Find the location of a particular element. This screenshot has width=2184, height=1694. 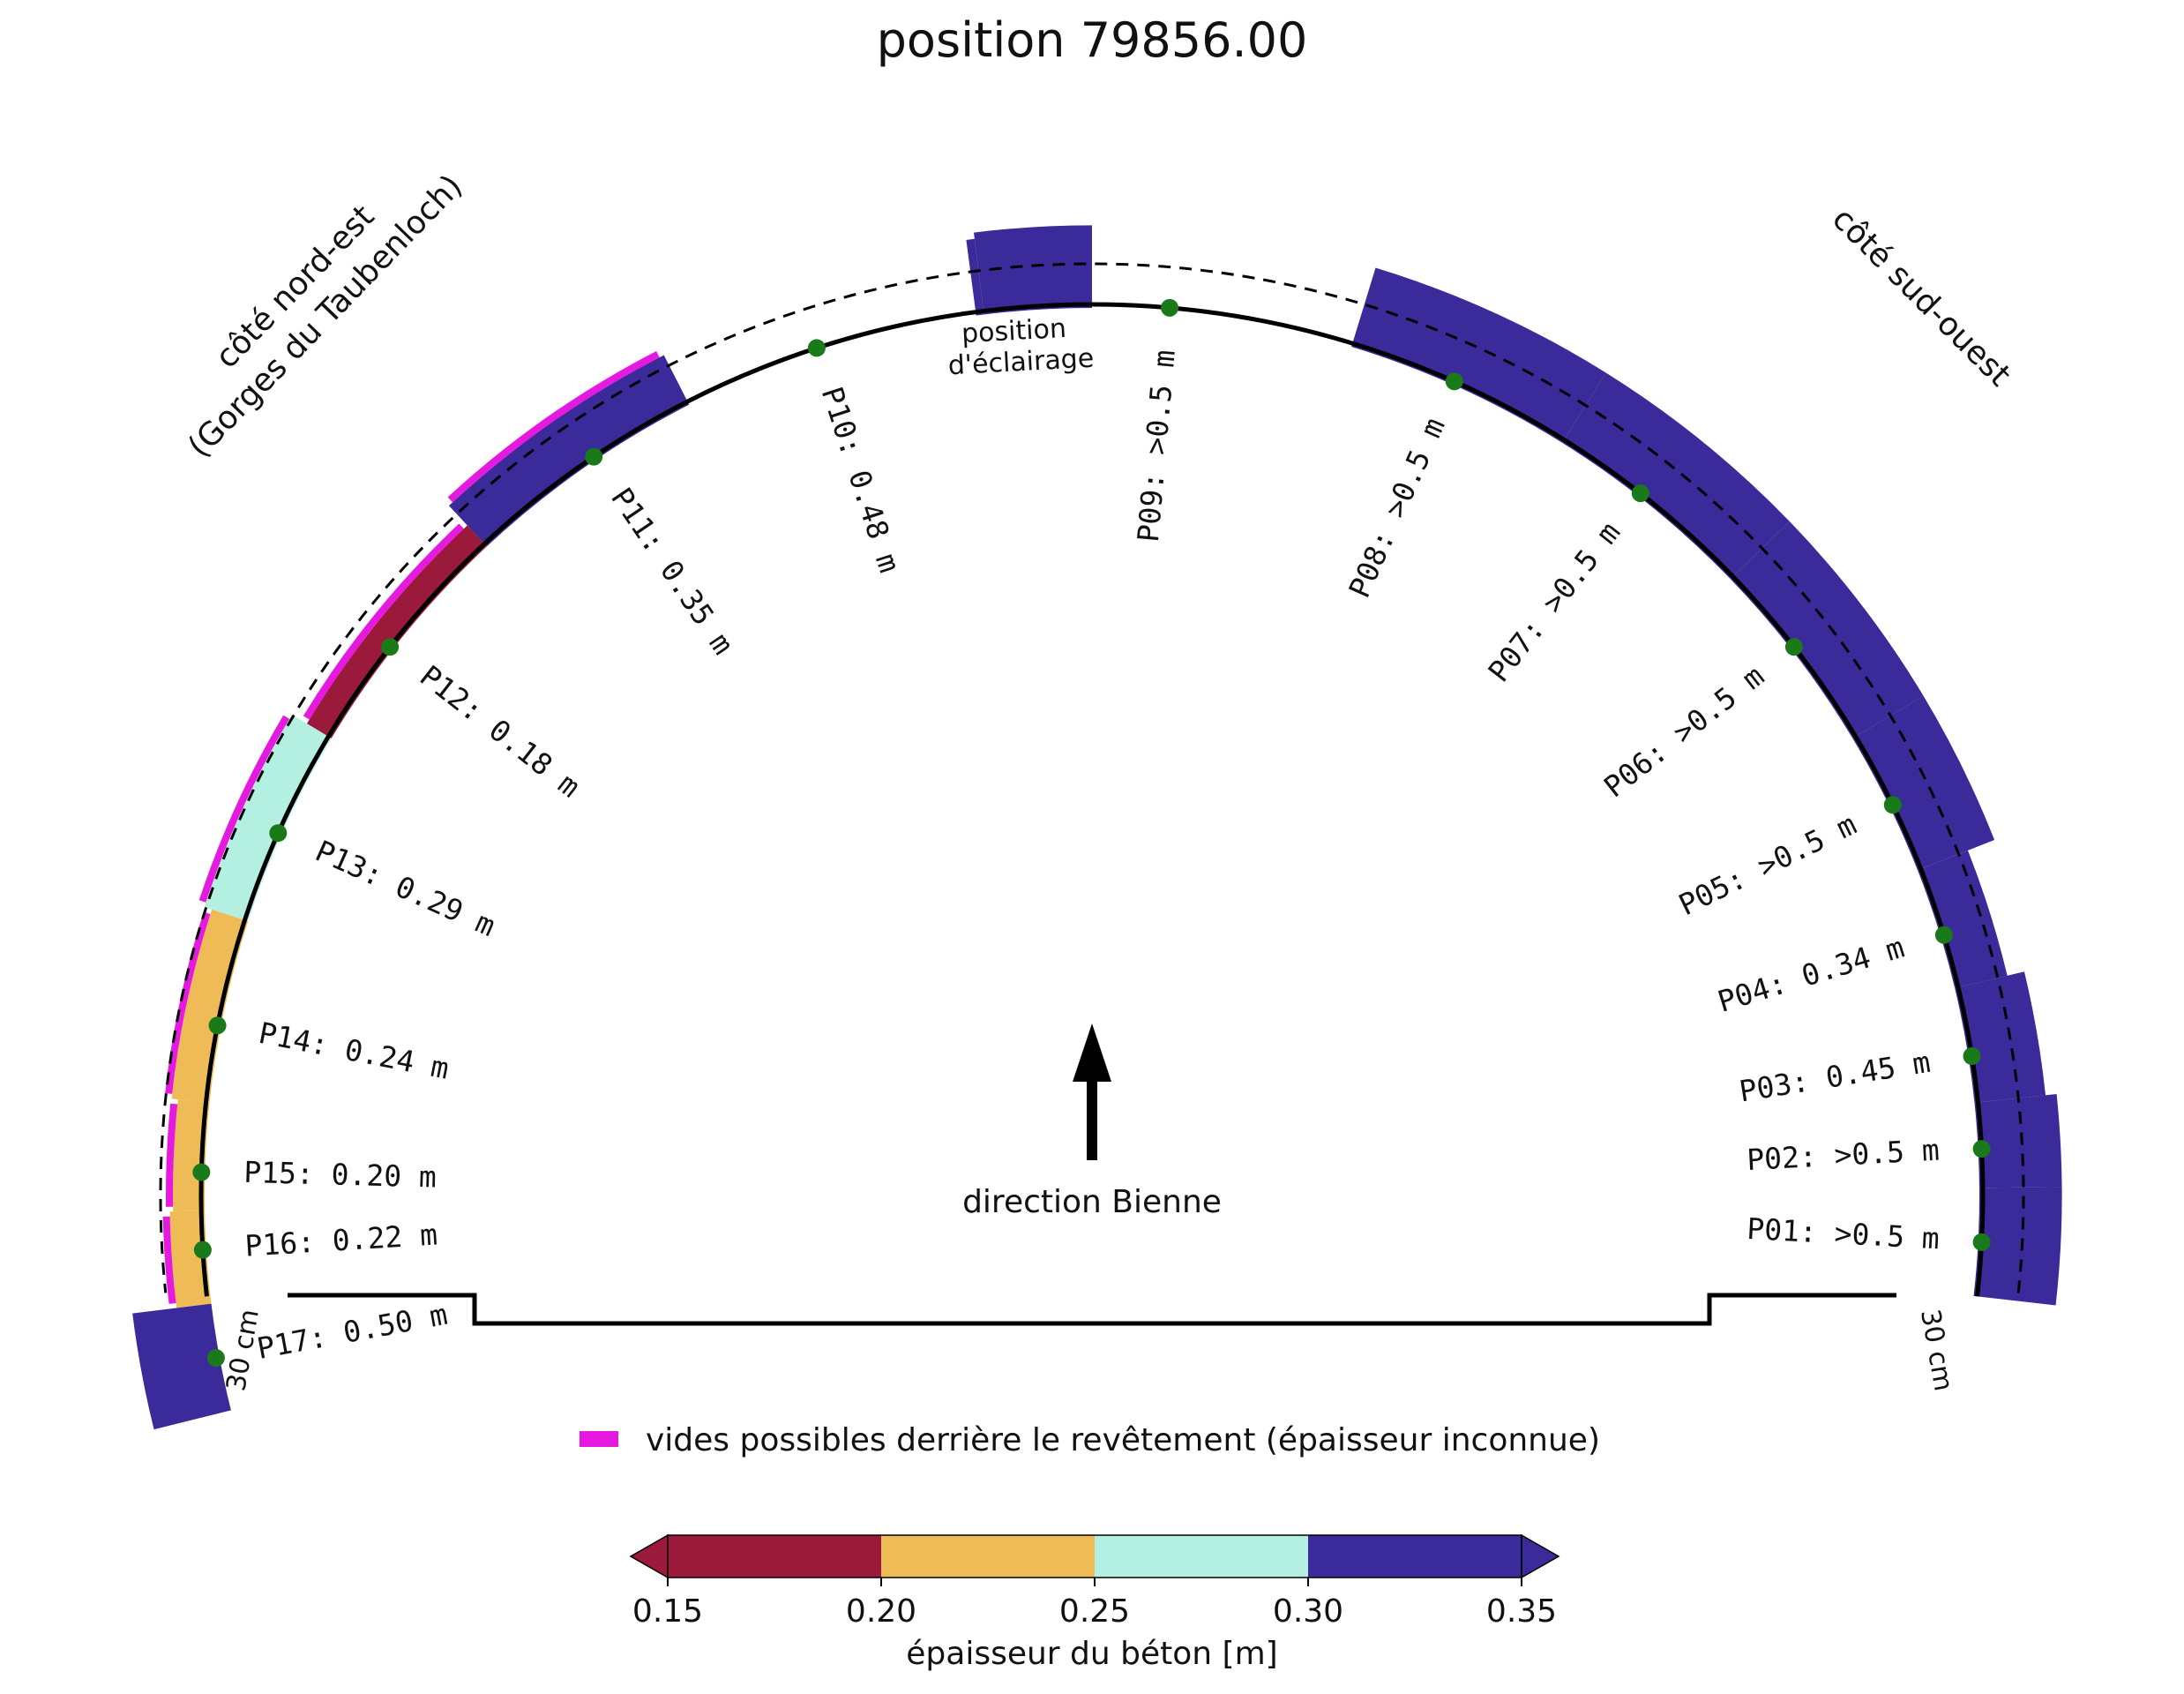

measurement-label-p06: P06: >0.5 m is located at coordinates (1683, 731).